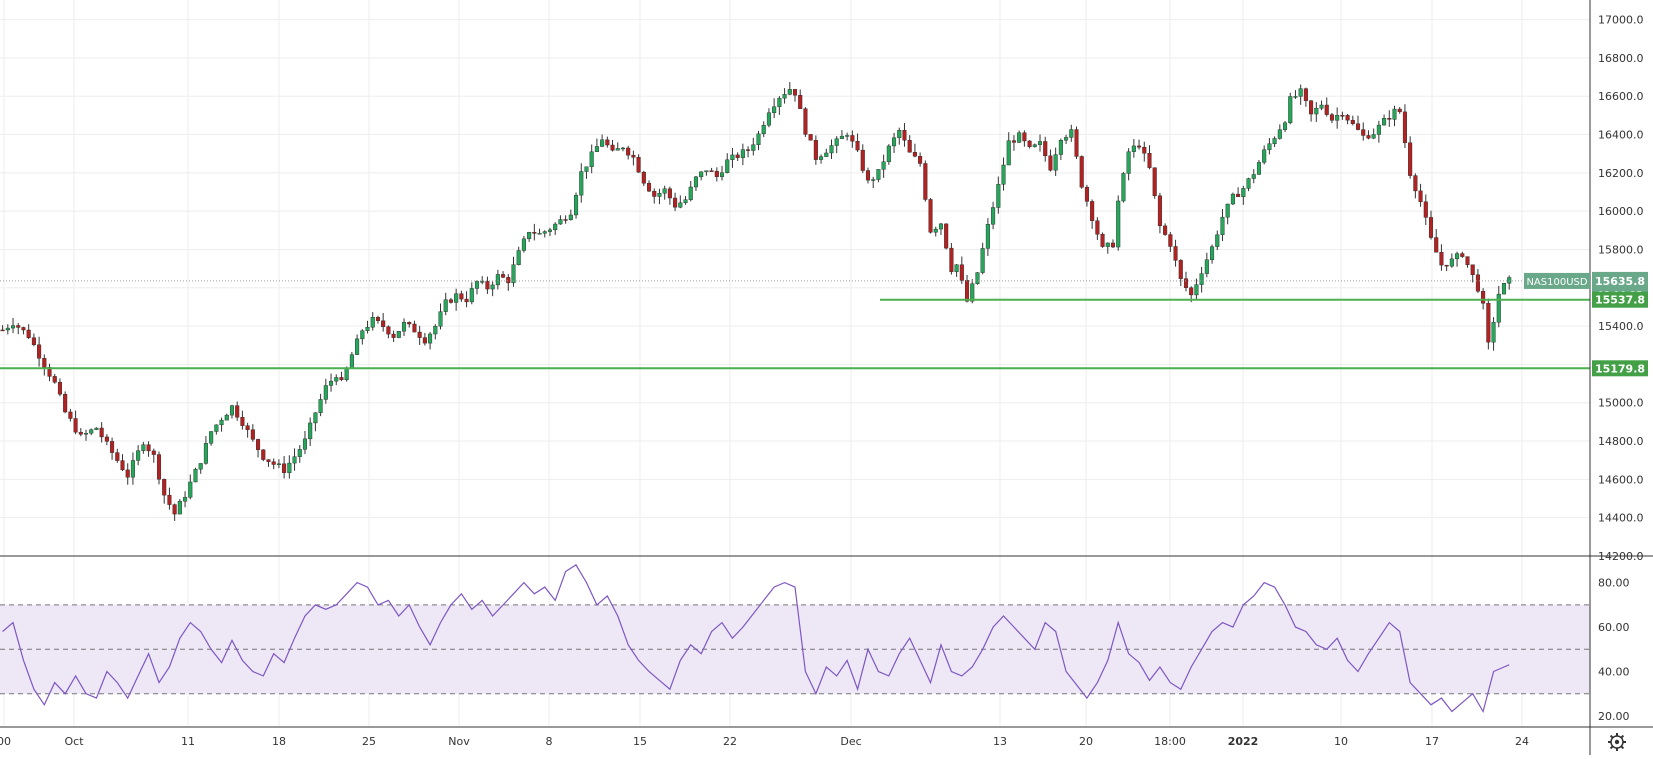  Describe the element at coordinates (795, 325) in the screenshot. I see `horizontal-levels` at that location.